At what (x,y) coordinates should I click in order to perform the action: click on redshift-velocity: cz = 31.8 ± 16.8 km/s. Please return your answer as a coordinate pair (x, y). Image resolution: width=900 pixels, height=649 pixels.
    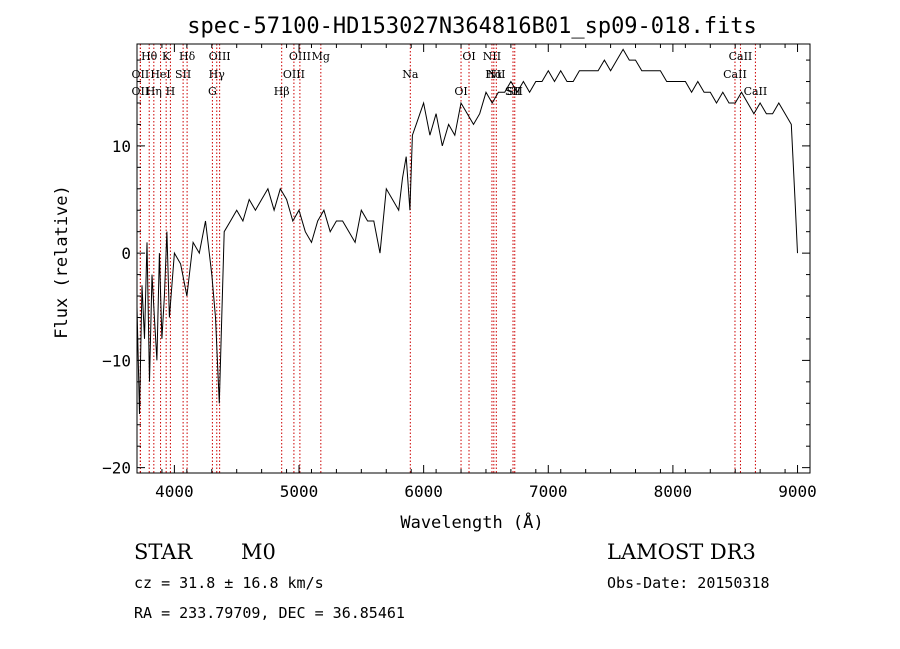
    Looking at the image, I should click on (229, 583).